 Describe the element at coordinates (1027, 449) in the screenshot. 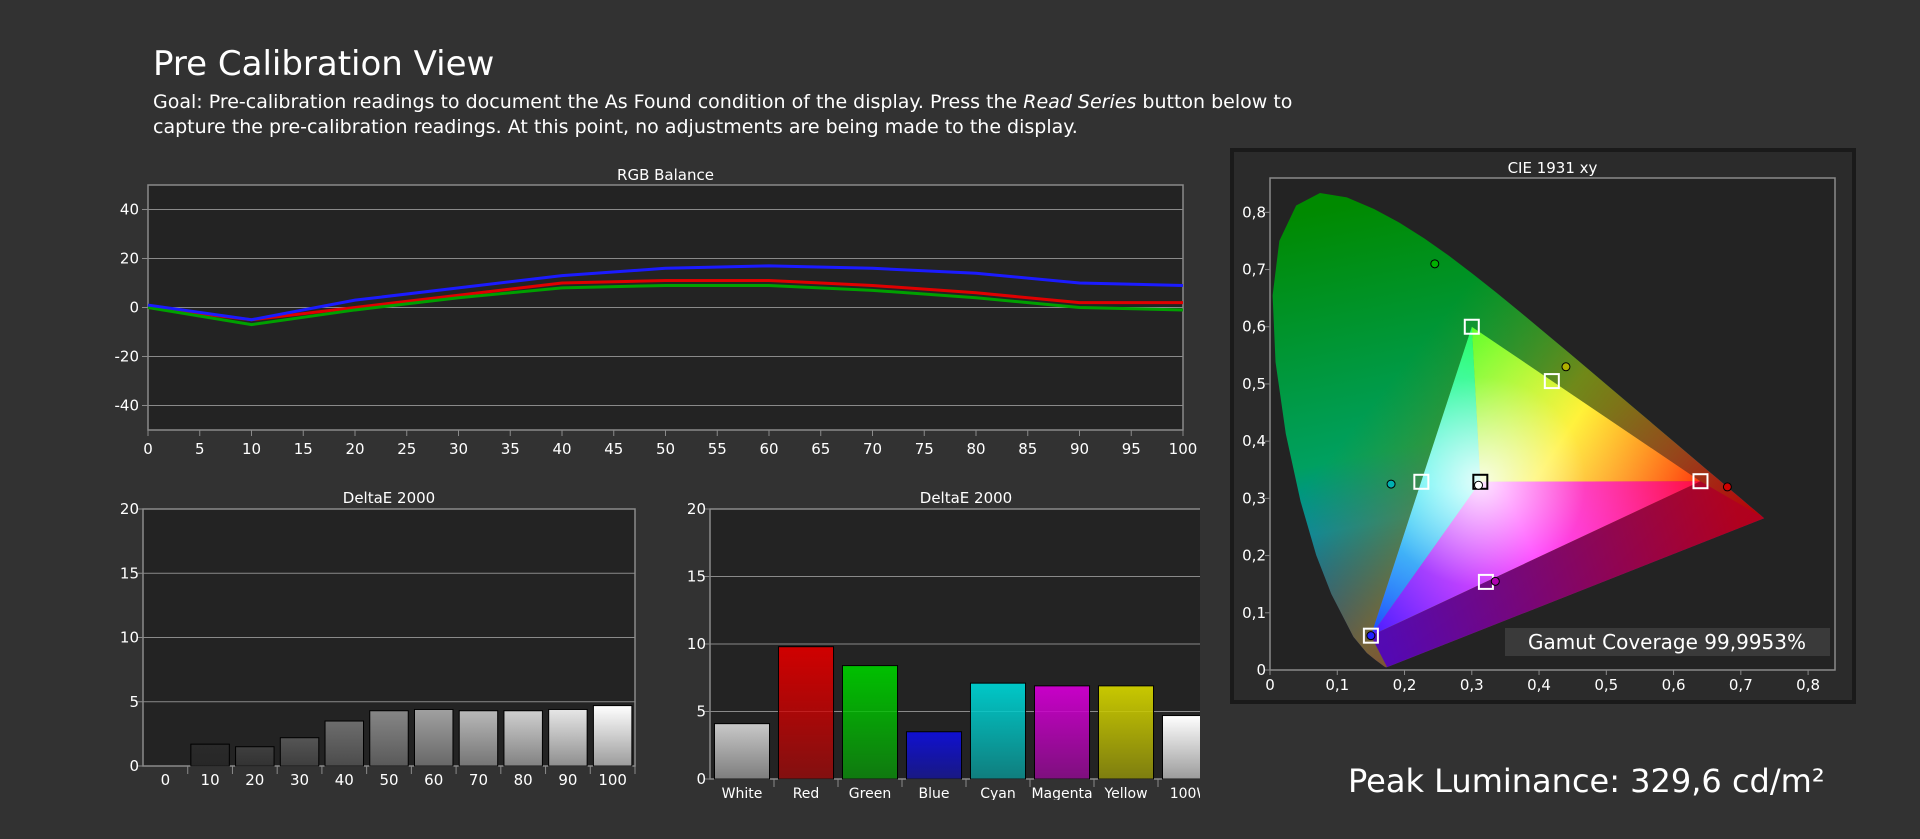

I see `x-tick-label: 85` at that location.